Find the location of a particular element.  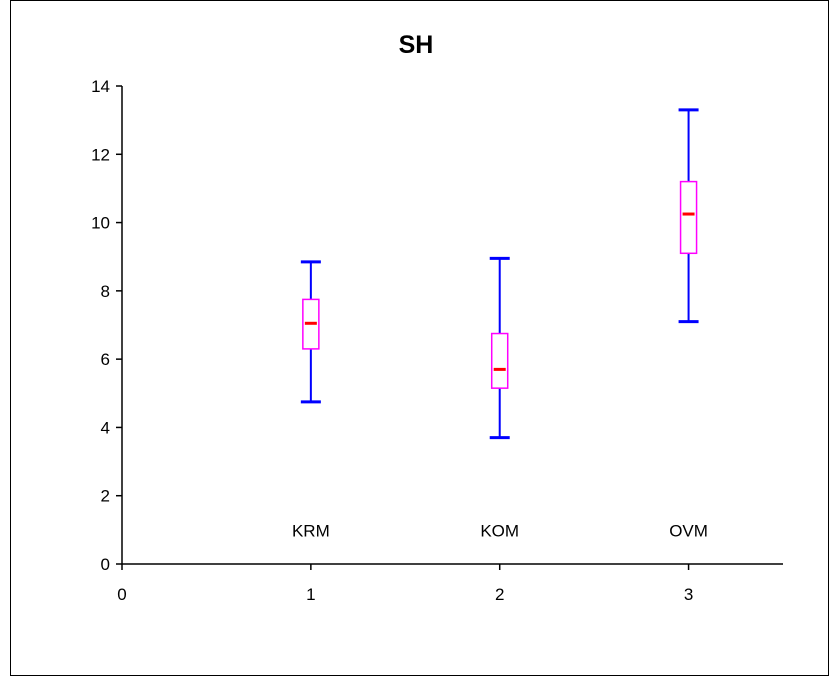

y-tick-label: 10 is located at coordinates (100, 223).